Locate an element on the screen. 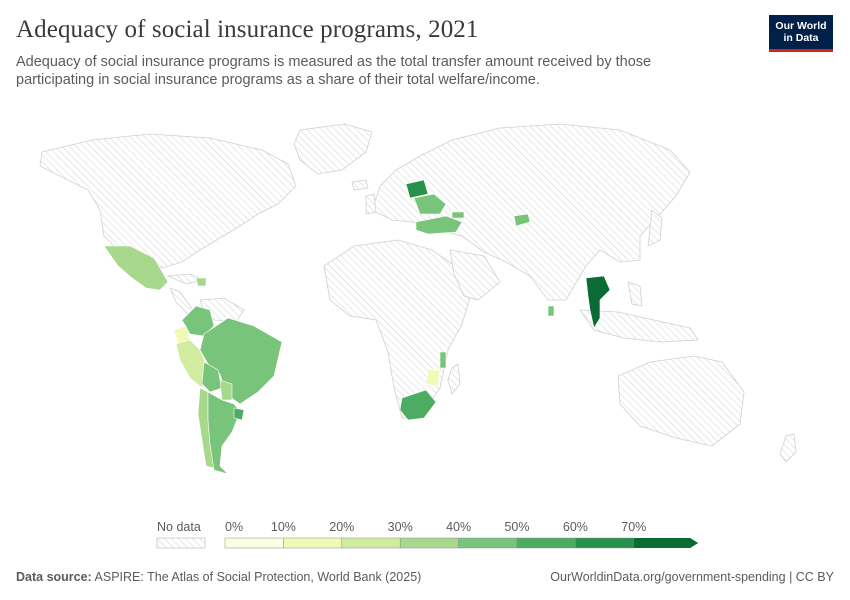 The image size is (850, 600). country-south-africa is located at coordinates (418, 405).